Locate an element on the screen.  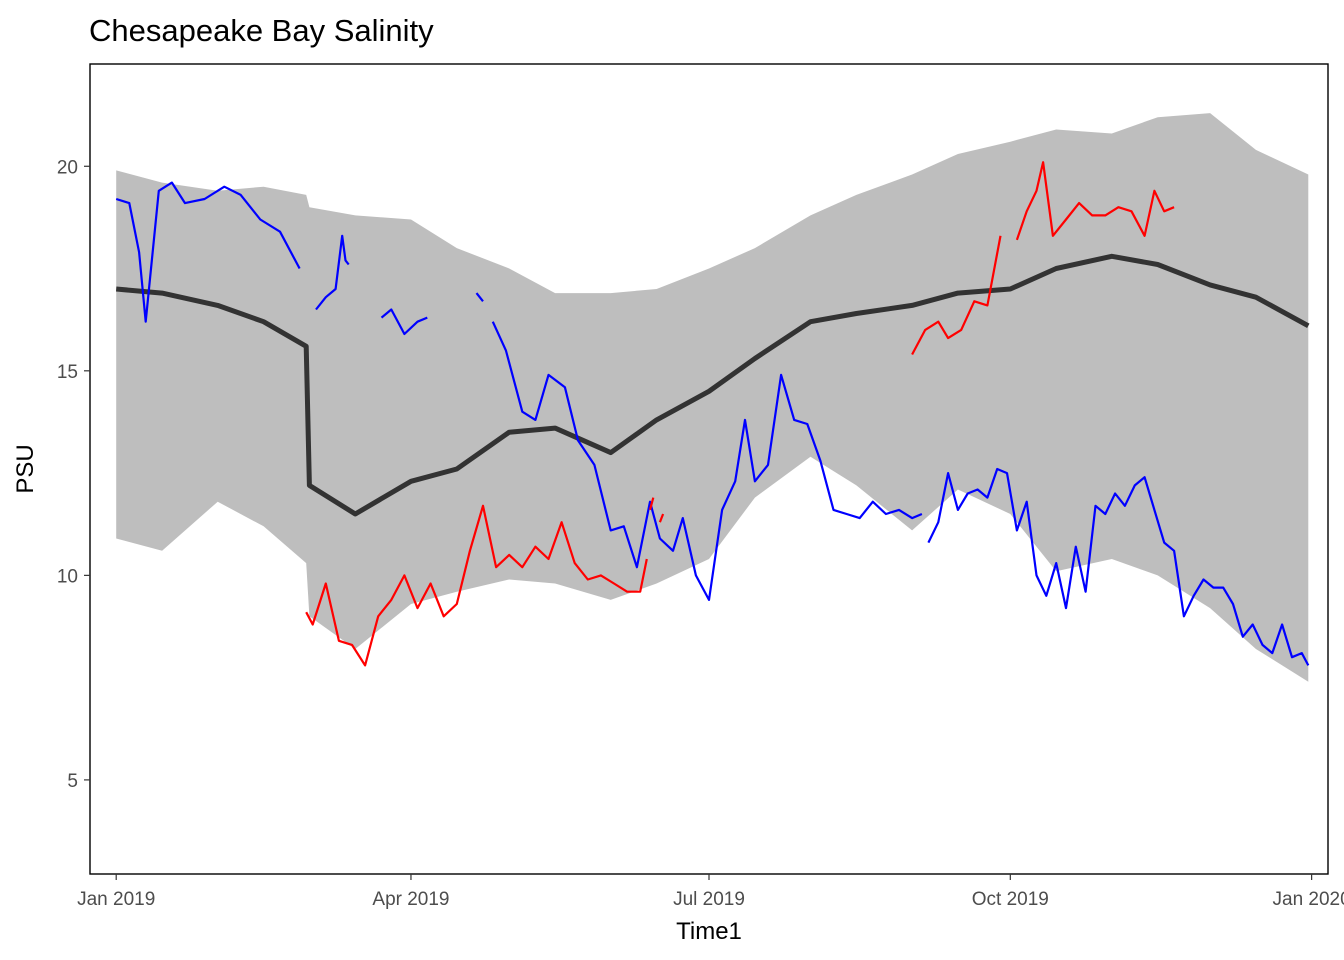
y-axis: 5 10 15 20 is located at coordinates (73, 474).